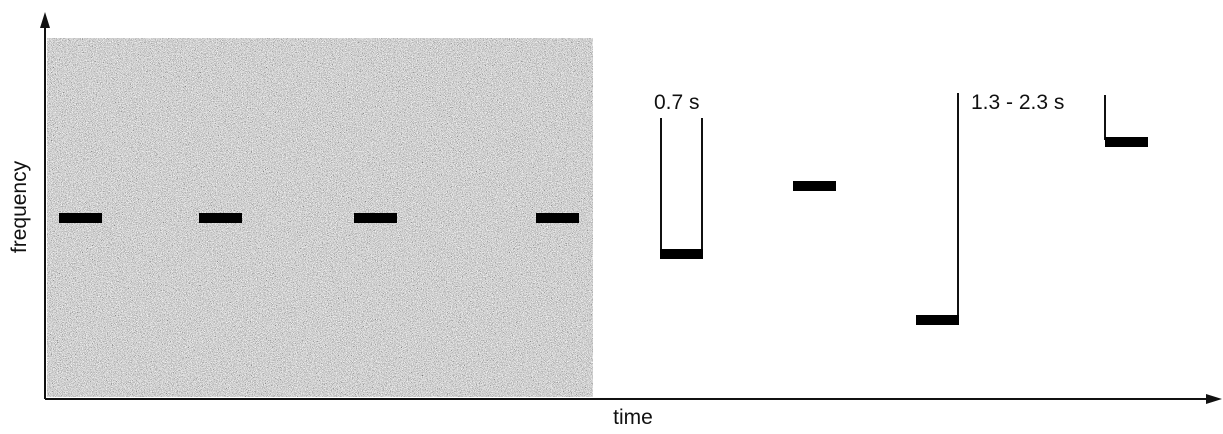 Image resolution: width=1223 pixels, height=434 pixels. Describe the element at coordinates (677, 102) in the screenshot. I see `interval-short-label: 0.7 s` at that location.